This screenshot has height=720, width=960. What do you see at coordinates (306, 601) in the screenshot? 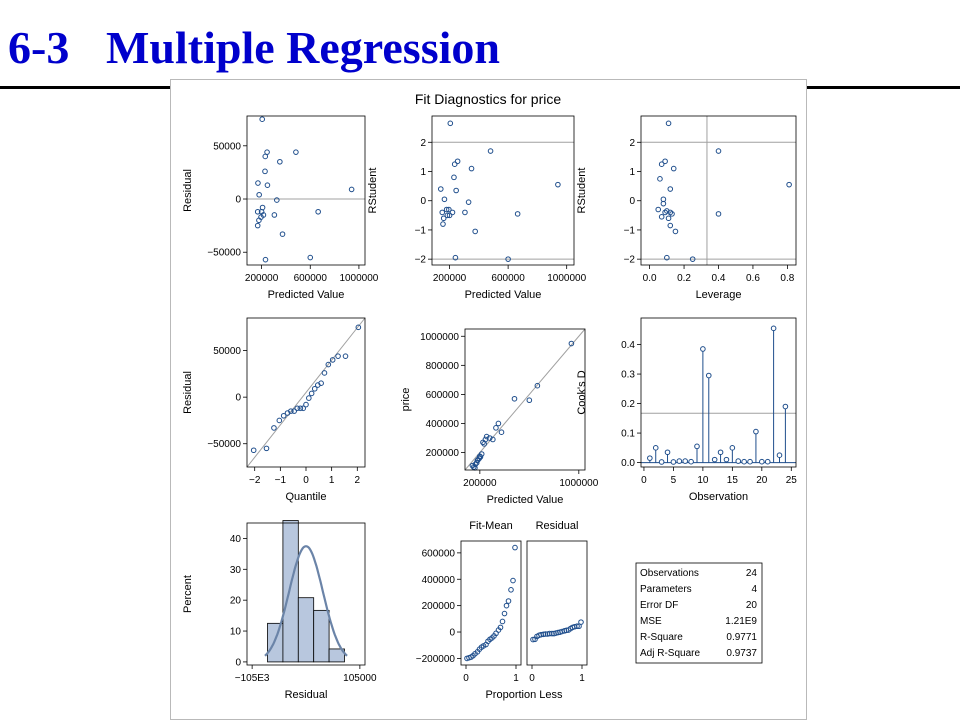
I see `normal-density-curve` at bounding box center [306, 601].